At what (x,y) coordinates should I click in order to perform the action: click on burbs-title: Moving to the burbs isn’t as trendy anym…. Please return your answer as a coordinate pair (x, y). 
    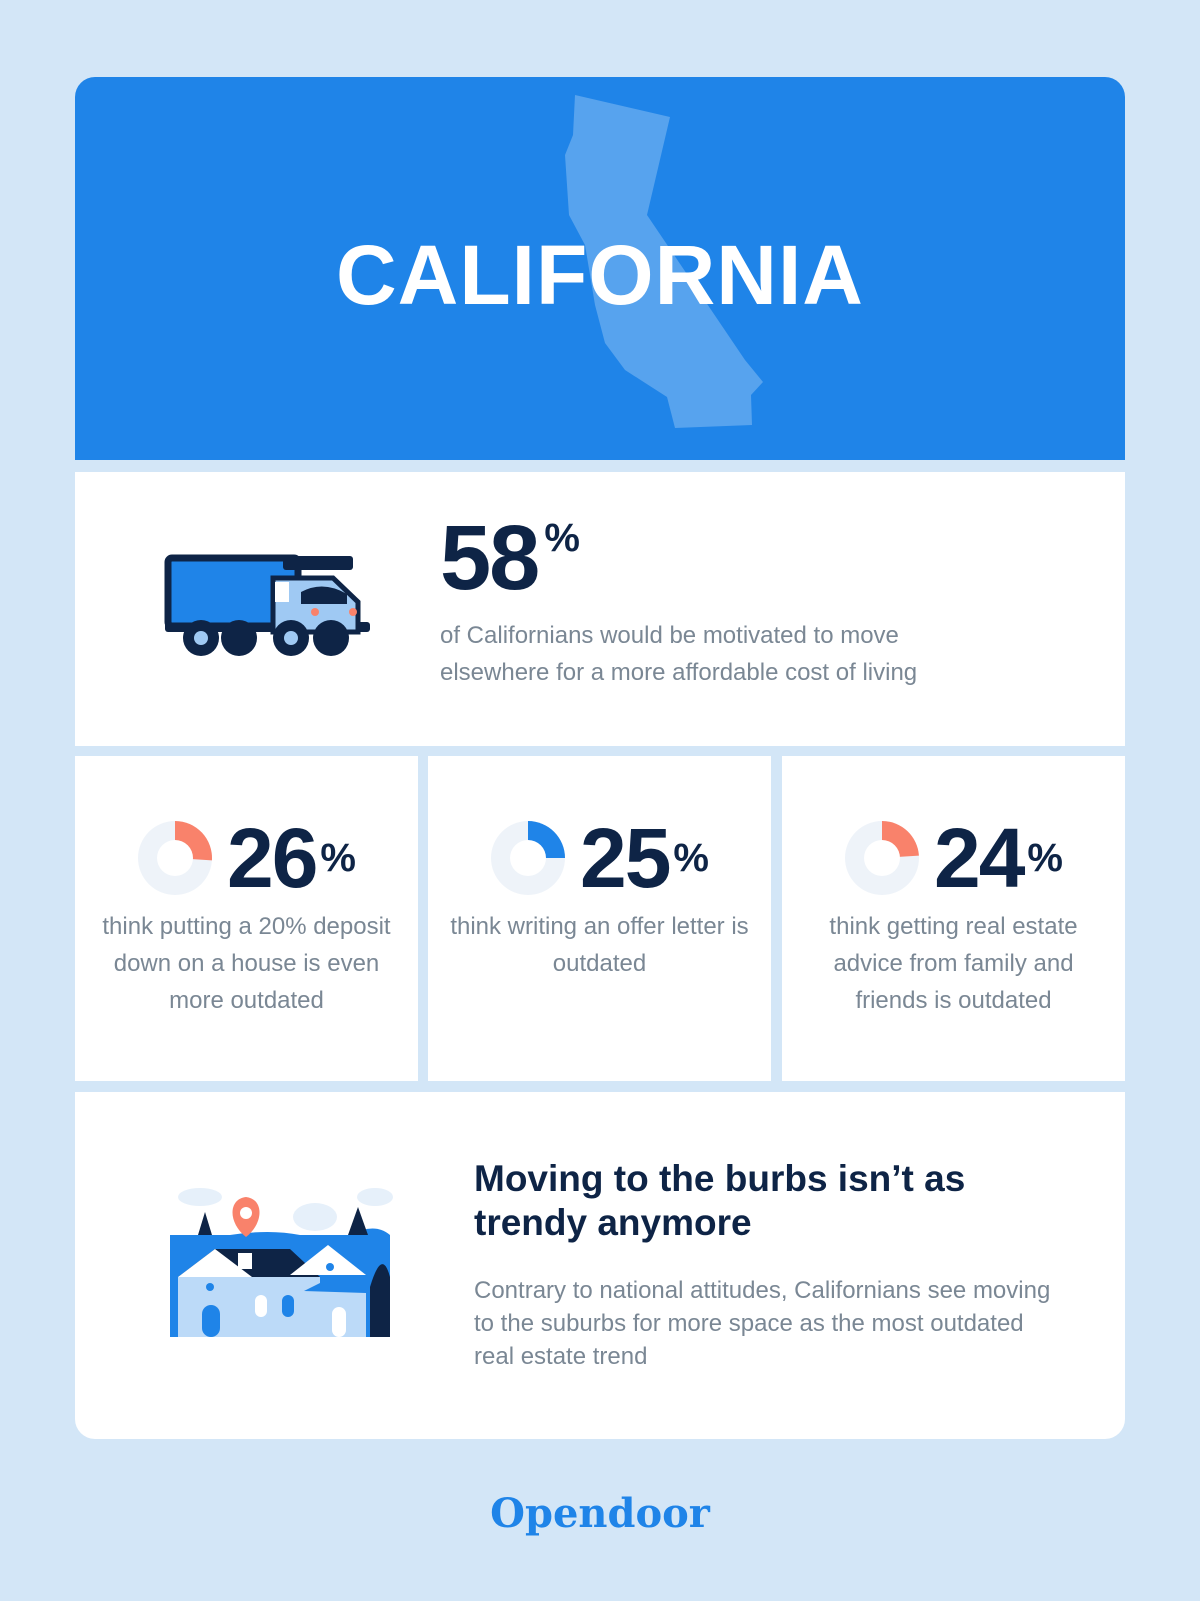
    Looking at the image, I should click on (720, 1200).